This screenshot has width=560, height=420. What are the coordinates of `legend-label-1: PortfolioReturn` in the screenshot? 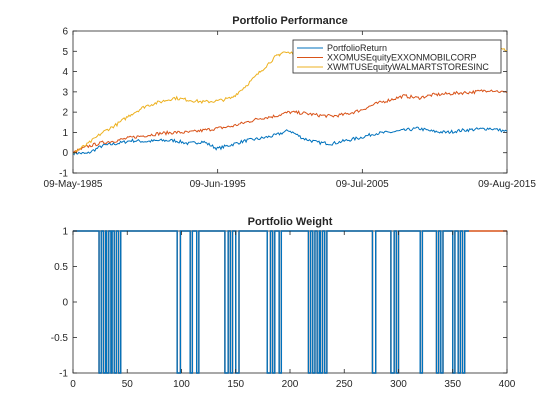 It's located at (357, 48).